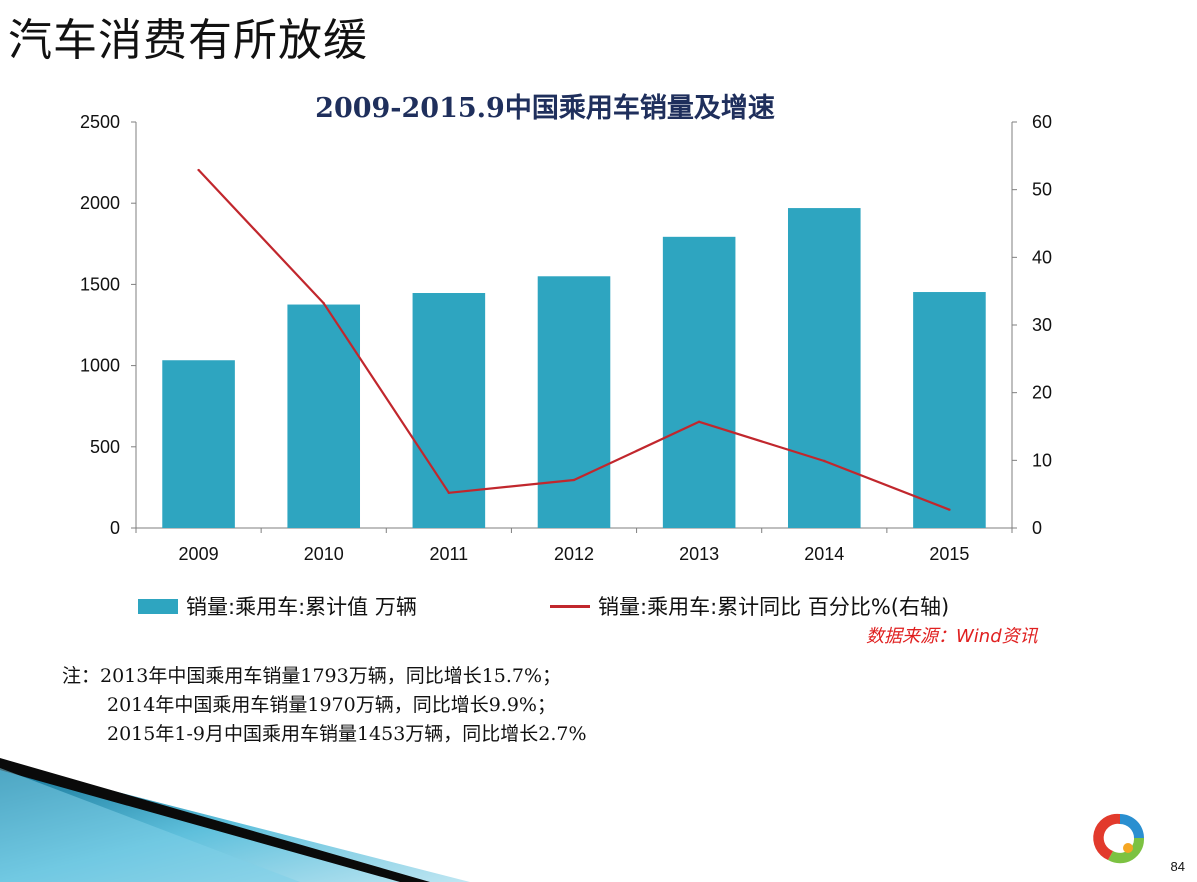 Image resolution: width=1197 pixels, height=882 pixels. I want to click on bar-sales-2014, so click(824, 368).